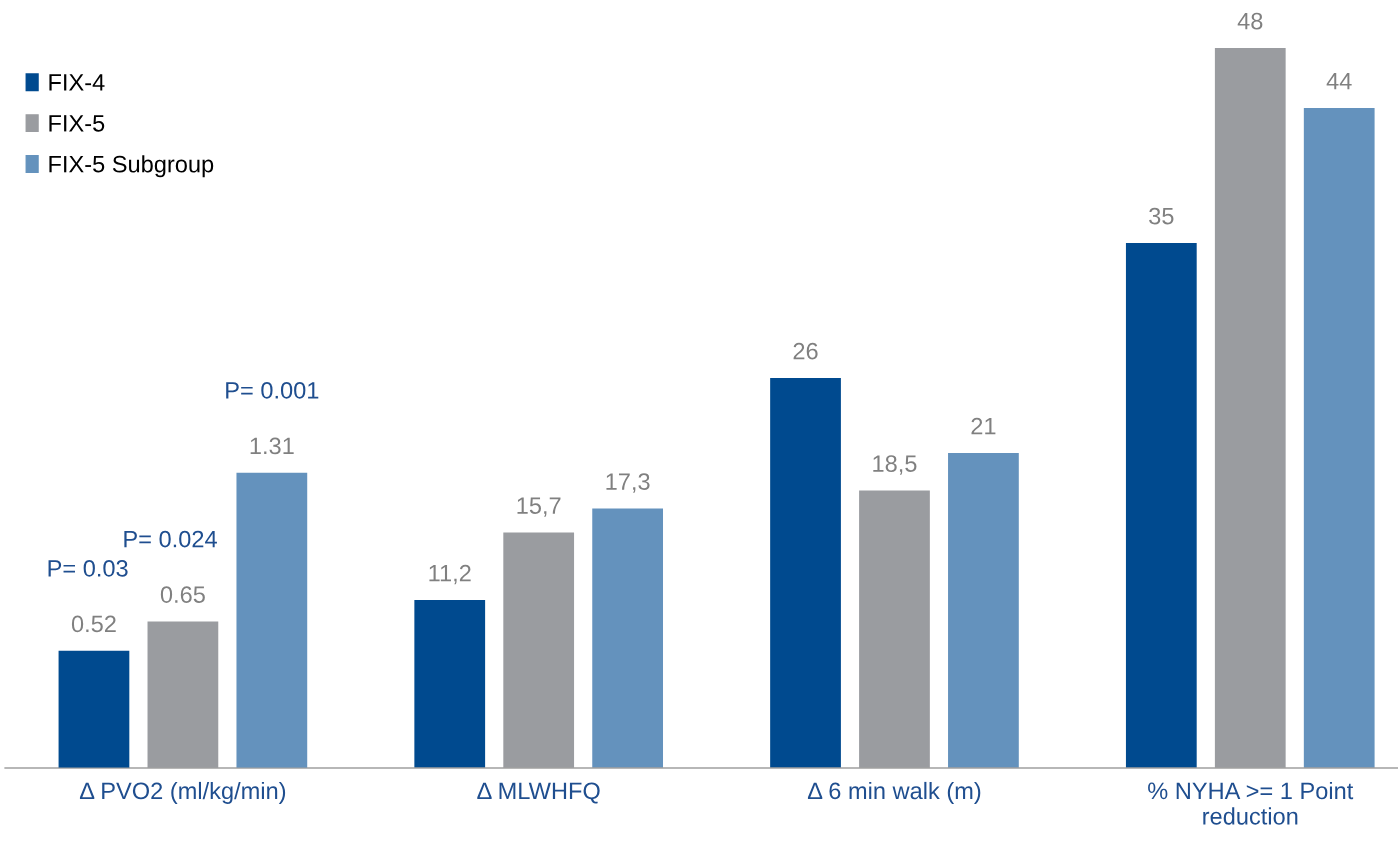  What do you see at coordinates (272, 446) in the screenshot?
I see `data-label: 1.31` at bounding box center [272, 446].